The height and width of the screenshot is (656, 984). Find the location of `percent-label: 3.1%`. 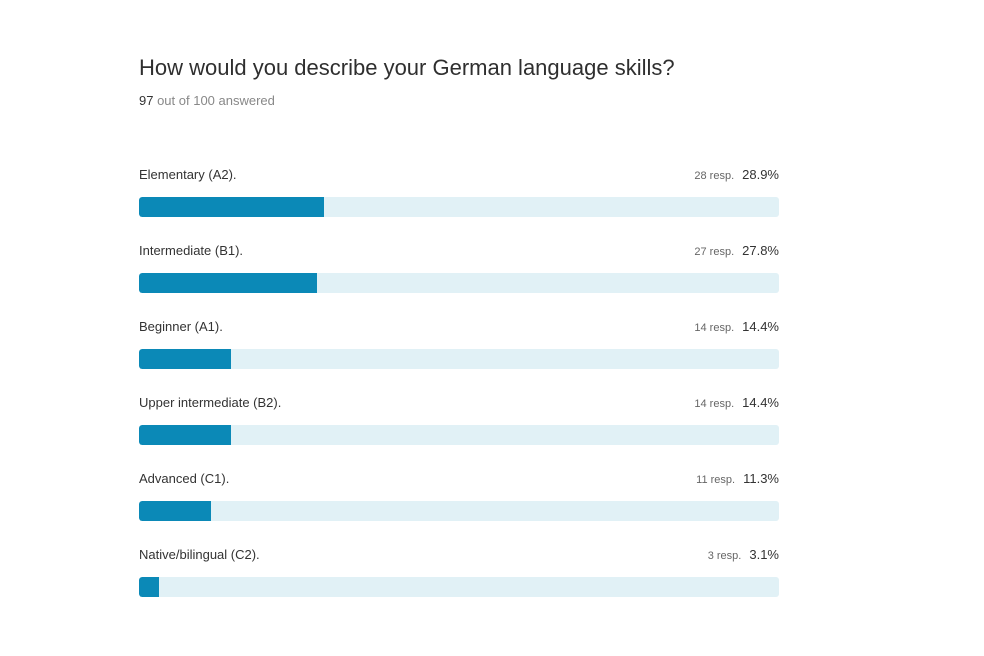

percent-label: 3.1% is located at coordinates (764, 554).